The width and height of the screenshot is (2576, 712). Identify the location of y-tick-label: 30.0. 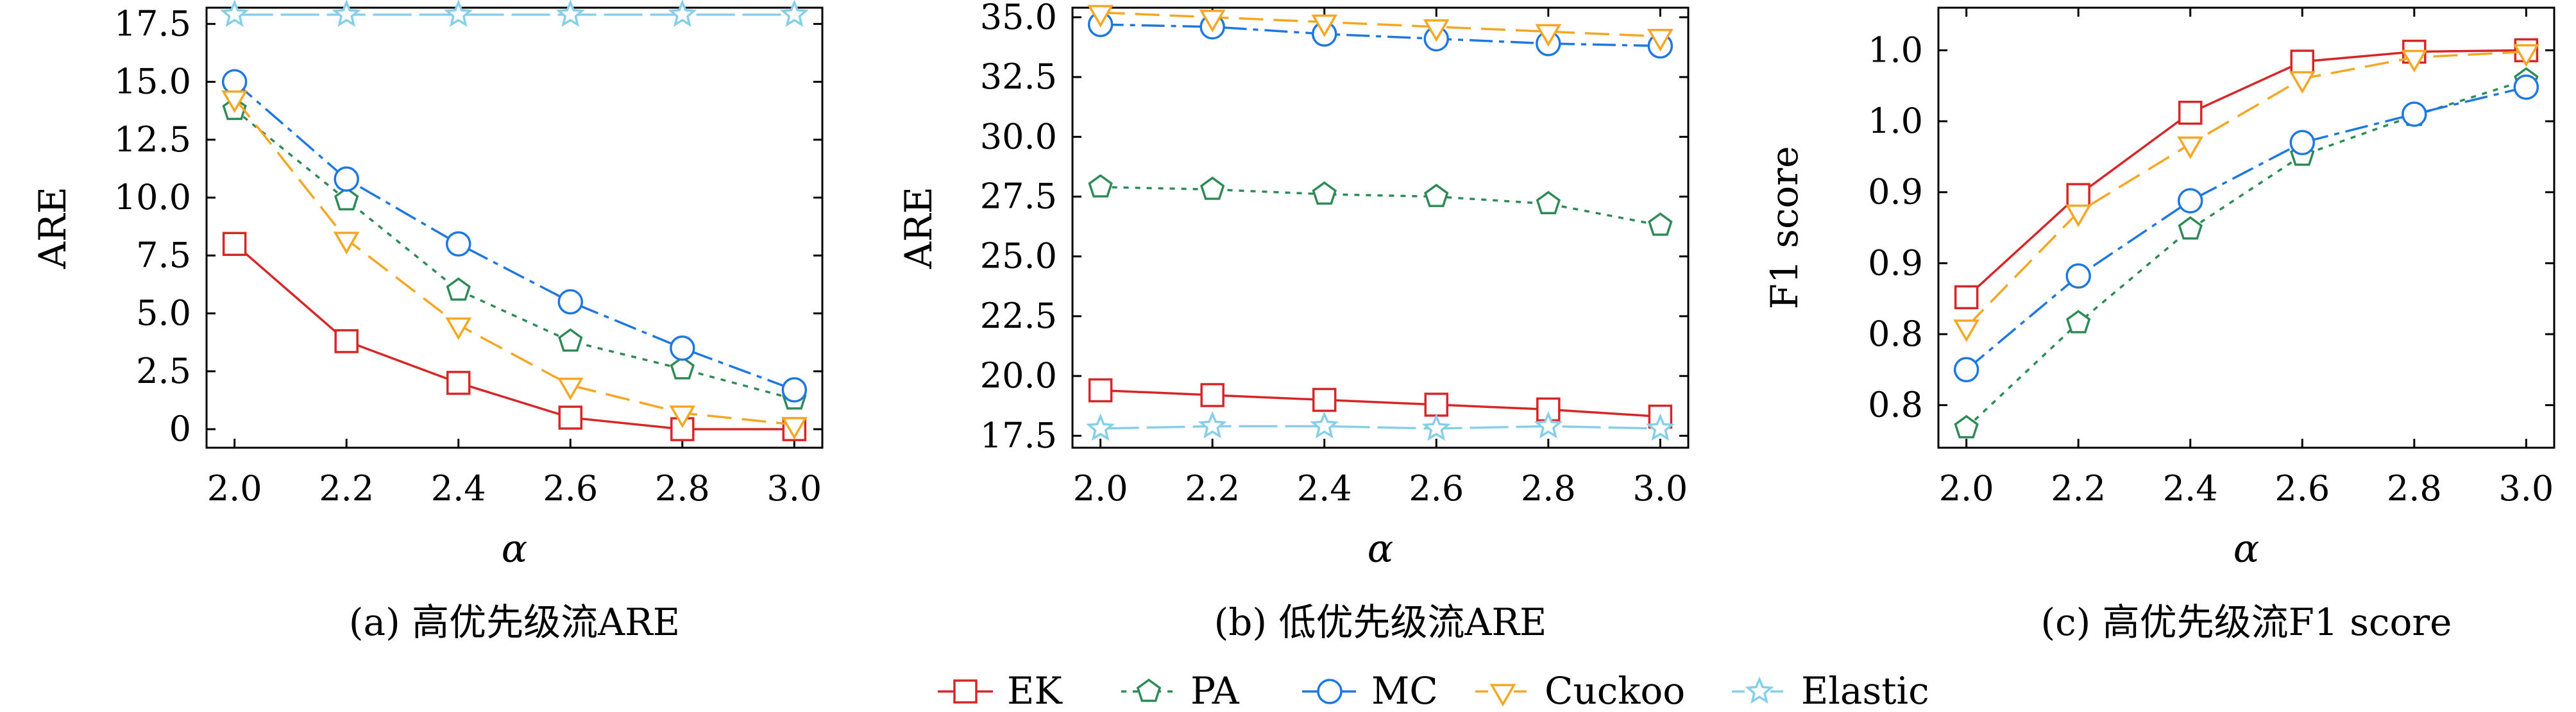
(1018, 136).